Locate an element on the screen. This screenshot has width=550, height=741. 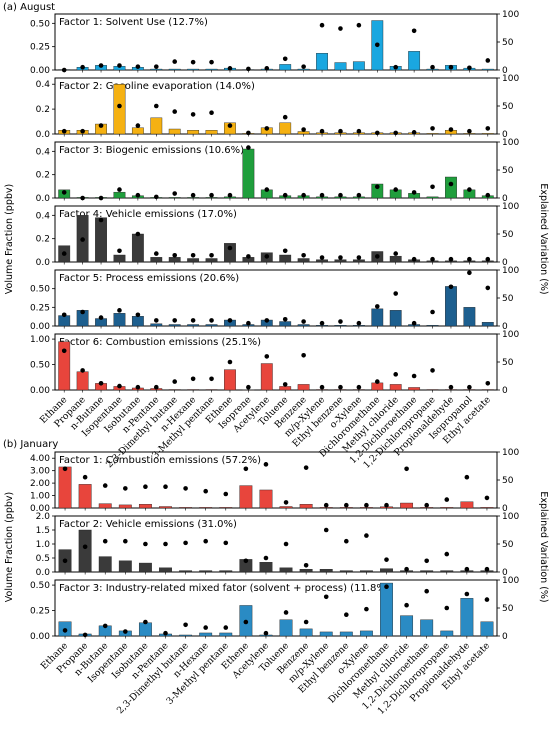
y-axis-label-right-january: Explained Variation (%) is located at coordinates (543, 546).